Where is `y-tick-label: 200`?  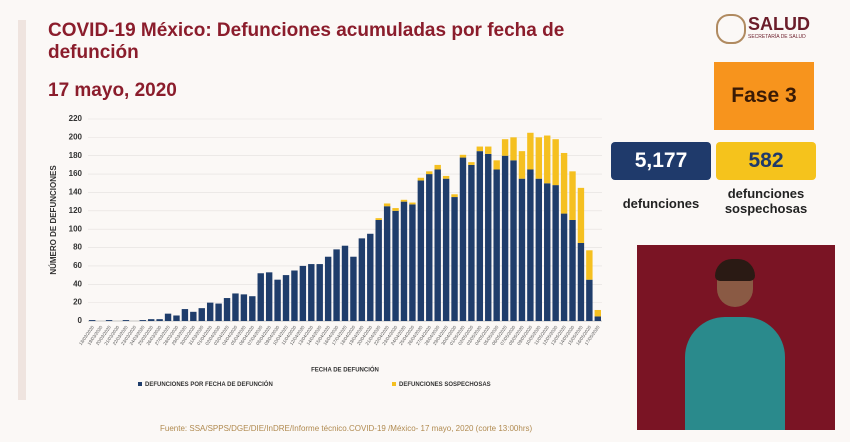 y-tick-label: 200 is located at coordinates (76, 136).